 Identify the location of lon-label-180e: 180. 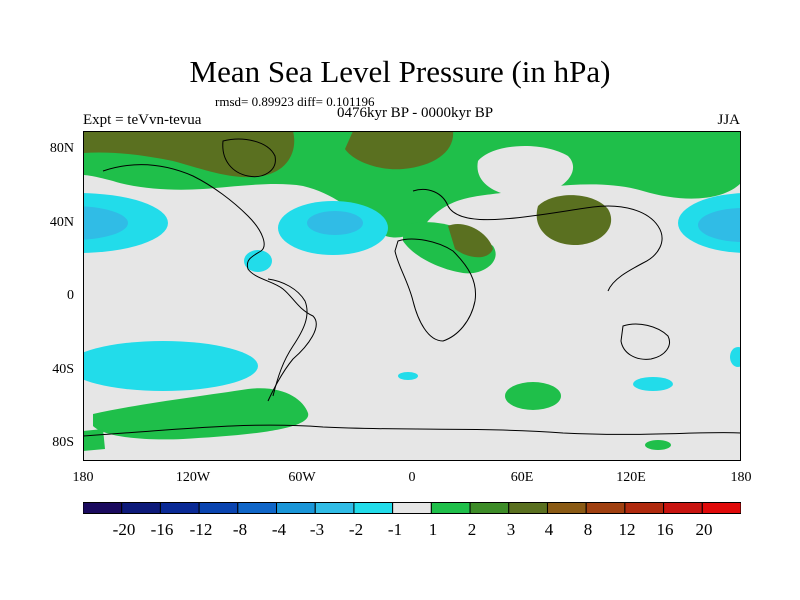
(741, 477).